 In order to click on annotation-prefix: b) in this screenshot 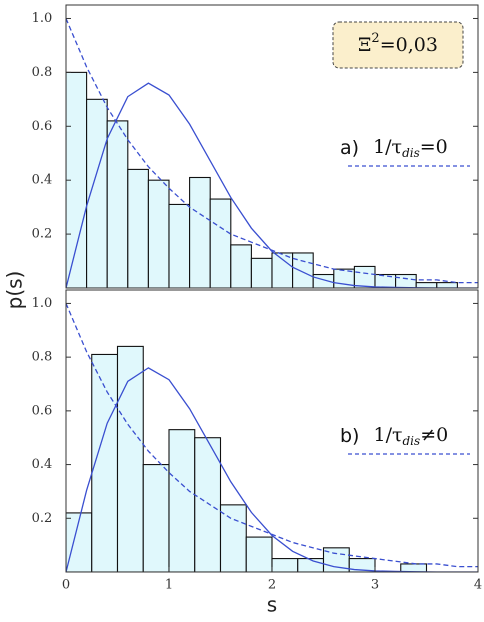, I will do `click(349, 436)`.